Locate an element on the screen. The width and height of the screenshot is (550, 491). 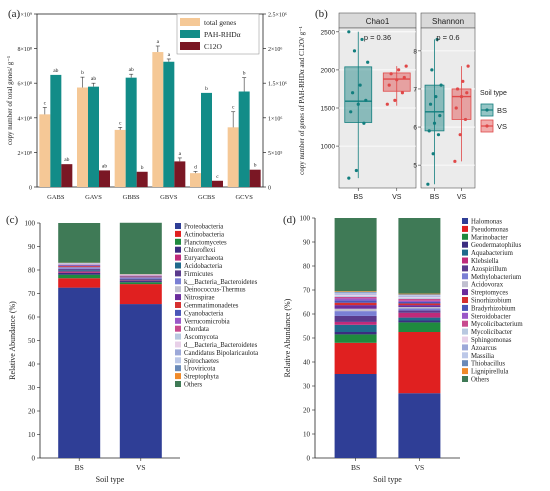
legend-label: Actinobacteria is located at coordinates (204, 234).